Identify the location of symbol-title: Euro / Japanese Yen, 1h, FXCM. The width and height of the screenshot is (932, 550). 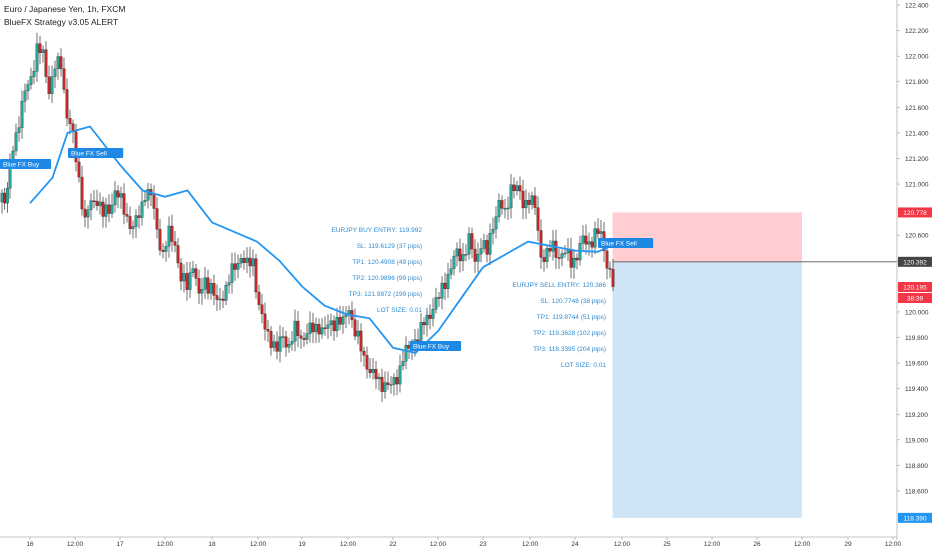
(65, 9).